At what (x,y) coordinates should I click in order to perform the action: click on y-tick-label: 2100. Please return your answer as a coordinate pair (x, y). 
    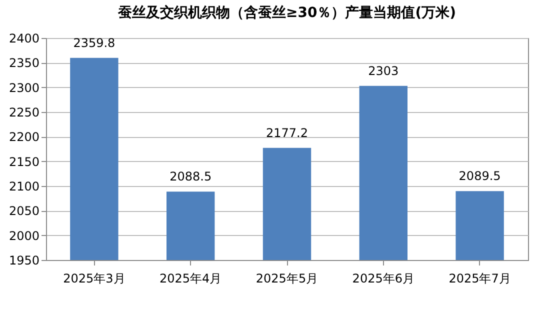
    Looking at the image, I should click on (24, 187).